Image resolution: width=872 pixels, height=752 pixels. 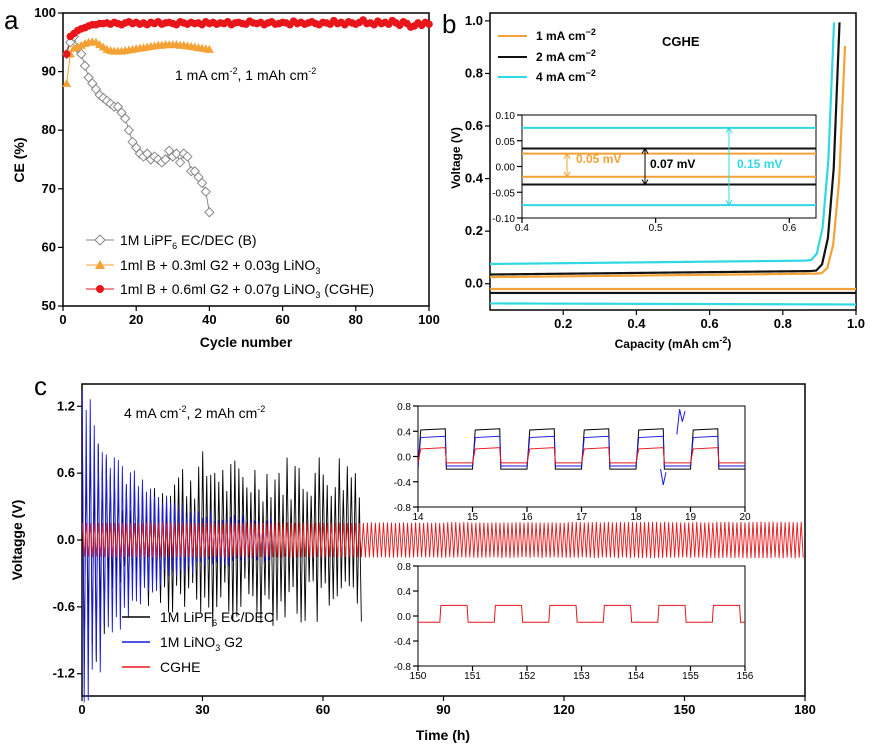 What do you see at coordinates (681, 41) in the screenshot?
I see `chart-b-title: CGHE` at bounding box center [681, 41].